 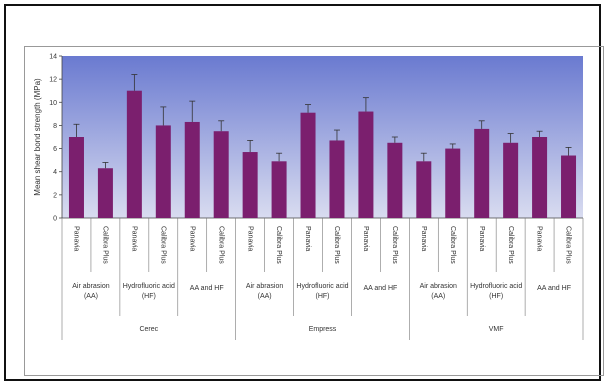 I want to click on y-axis-label: Mean shear bond strength (MPa), so click(x=37, y=137).